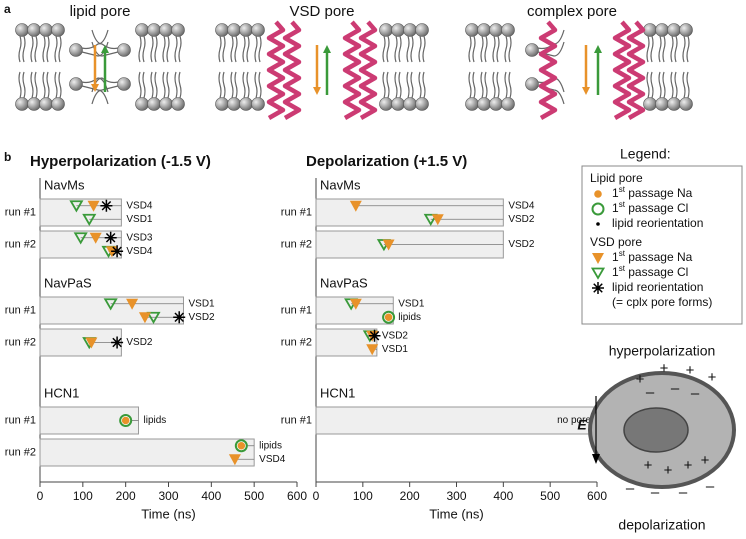 The width and height of the screenshot is (746, 539). Describe the element at coordinates (657, 223) in the screenshot. I see `legend-label: lipid reorientation` at that location.